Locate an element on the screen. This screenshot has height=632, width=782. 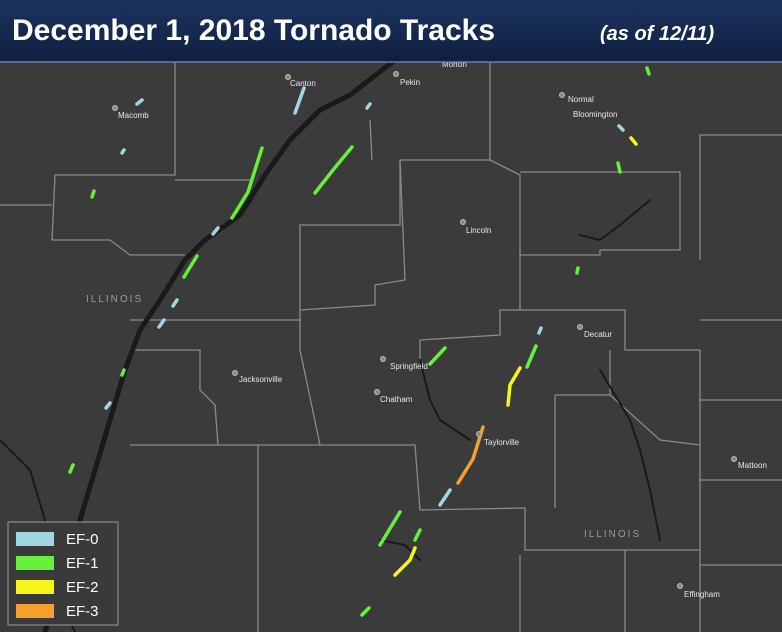
title-bar is located at coordinates (391, 31).